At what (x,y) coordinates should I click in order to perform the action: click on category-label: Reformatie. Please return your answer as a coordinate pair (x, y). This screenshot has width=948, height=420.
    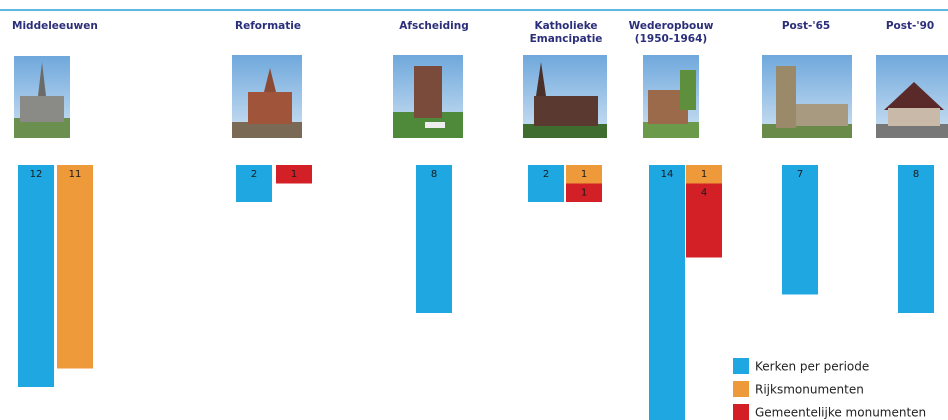
    Looking at the image, I should click on (268, 26).